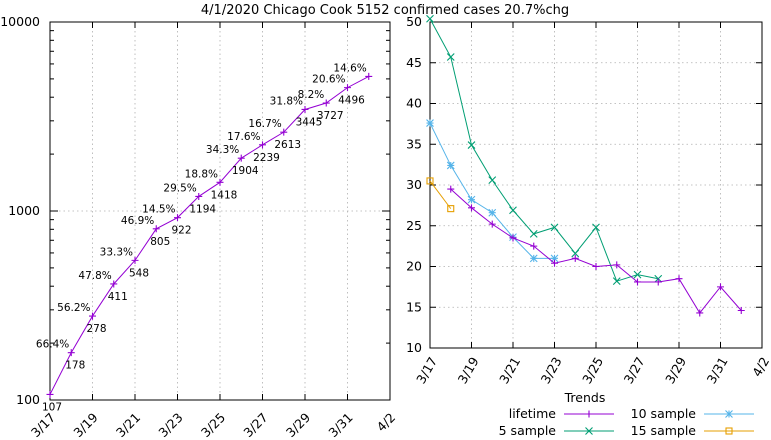  Describe the element at coordinates (266, 158) in the screenshot. I see `value-label: 2239` at that location.